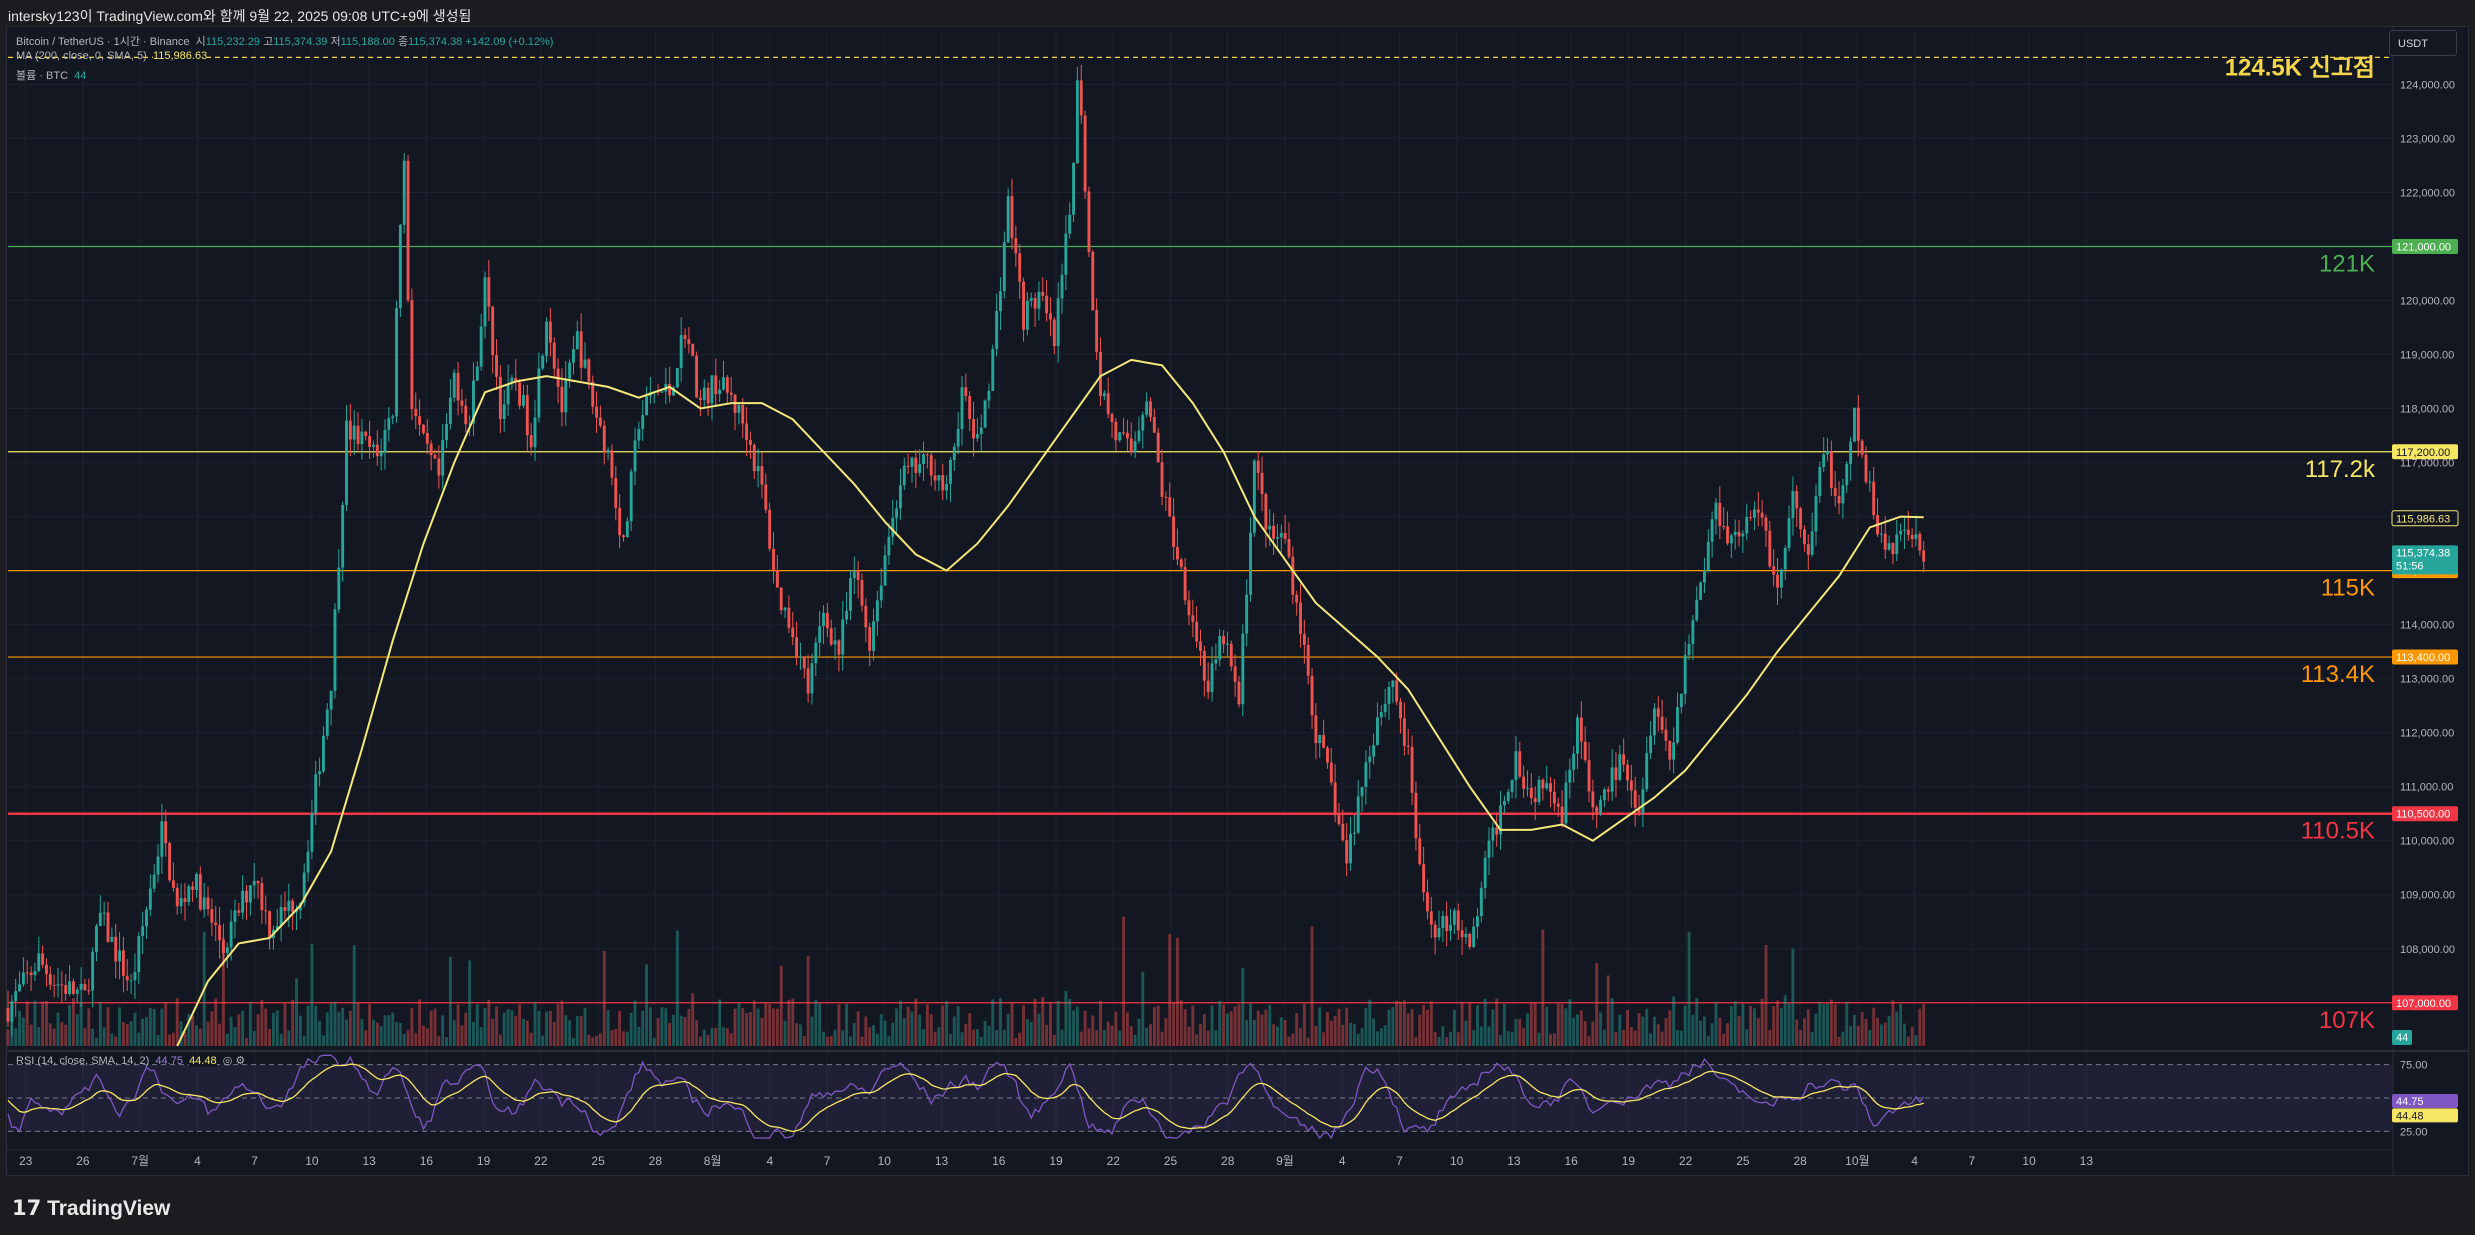 The image size is (2475, 1235). What do you see at coordinates (80, 76) in the screenshot?
I see `volume-value: 44` at bounding box center [80, 76].